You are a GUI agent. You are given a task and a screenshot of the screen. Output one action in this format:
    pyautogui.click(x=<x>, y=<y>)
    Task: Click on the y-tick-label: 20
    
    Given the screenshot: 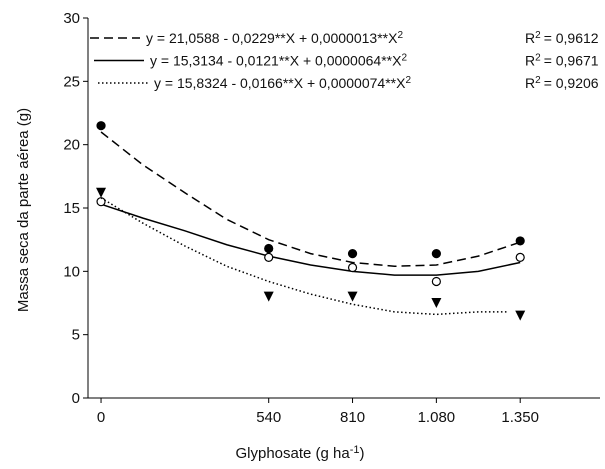 What is the action you would take?
    pyautogui.click(x=71, y=145)
    